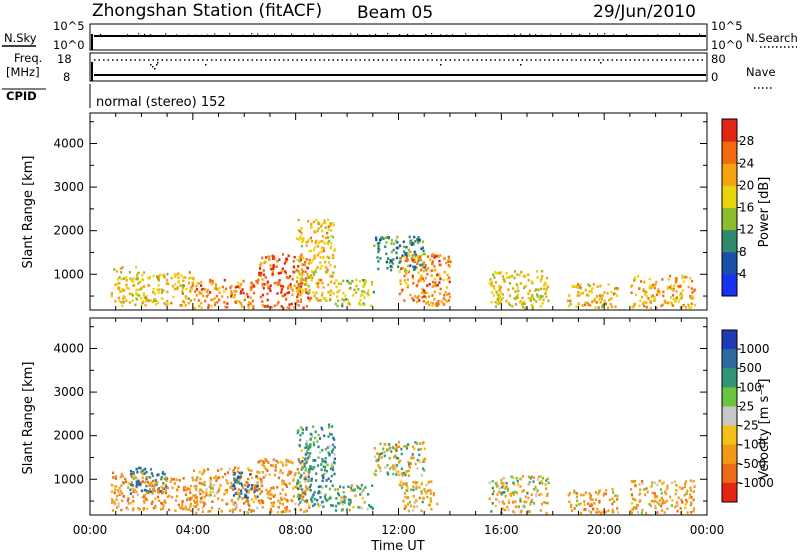 The image size is (800, 554). I want to click on range-tick-label: 1000, so click(68, 479).